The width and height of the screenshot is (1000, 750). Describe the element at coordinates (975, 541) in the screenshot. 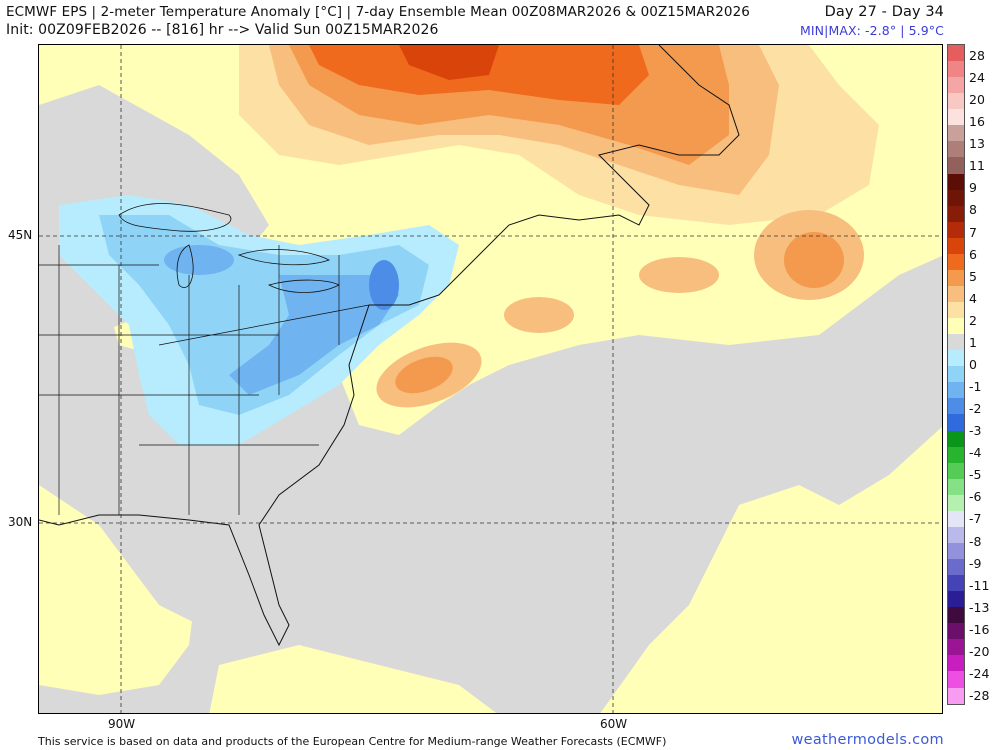

I see `color-scale-label: -8` at that location.